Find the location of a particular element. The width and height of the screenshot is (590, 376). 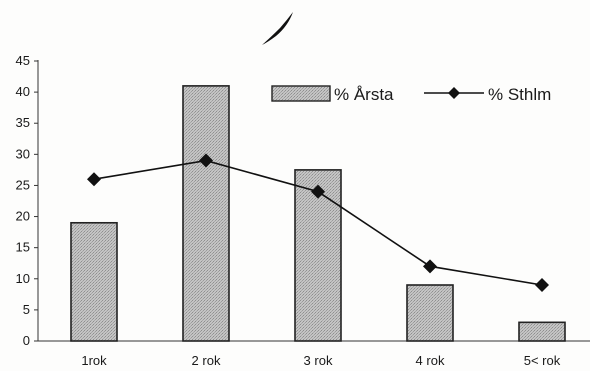

legend-label-sthlm: % Sthlm is located at coordinates (519, 94).